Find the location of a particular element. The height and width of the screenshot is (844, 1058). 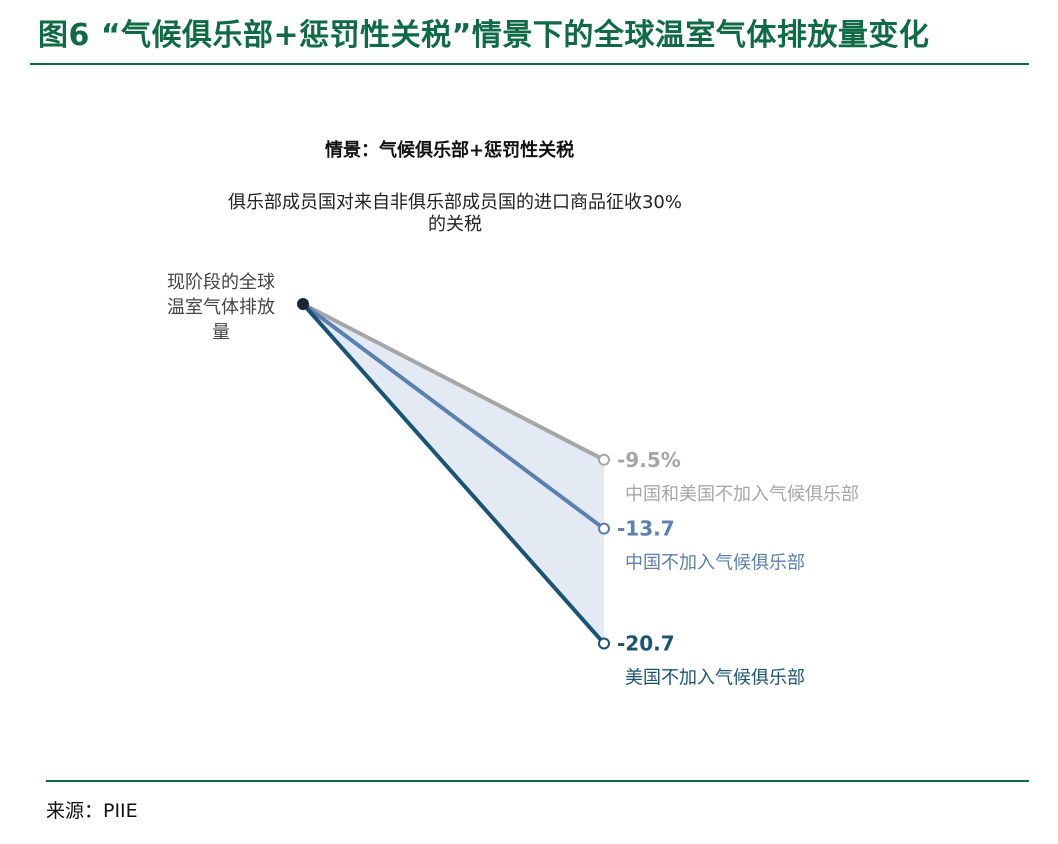

series-value-label-3: -20.7 is located at coordinates (646, 643).